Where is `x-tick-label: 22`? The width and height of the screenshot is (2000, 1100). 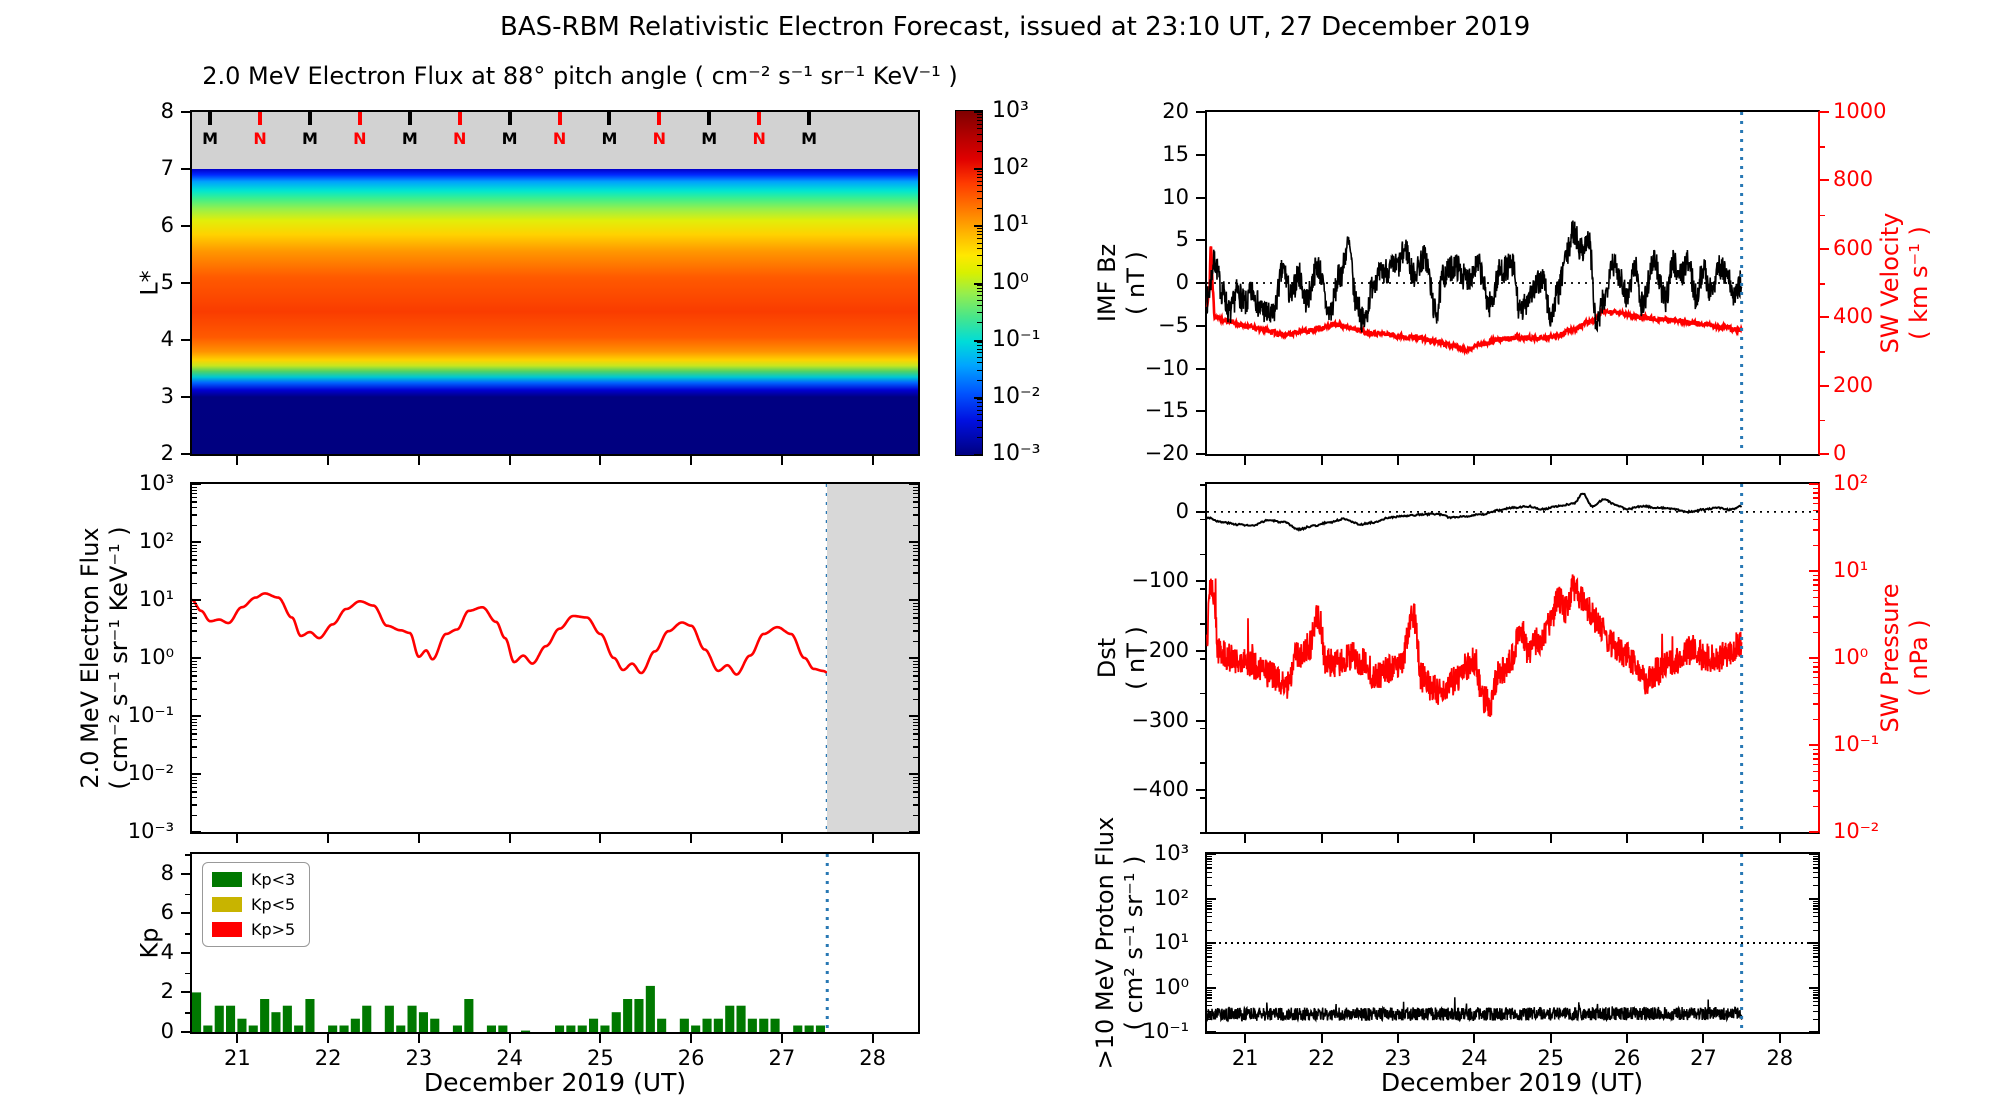 x-tick-label: 22 is located at coordinates (1321, 1058).